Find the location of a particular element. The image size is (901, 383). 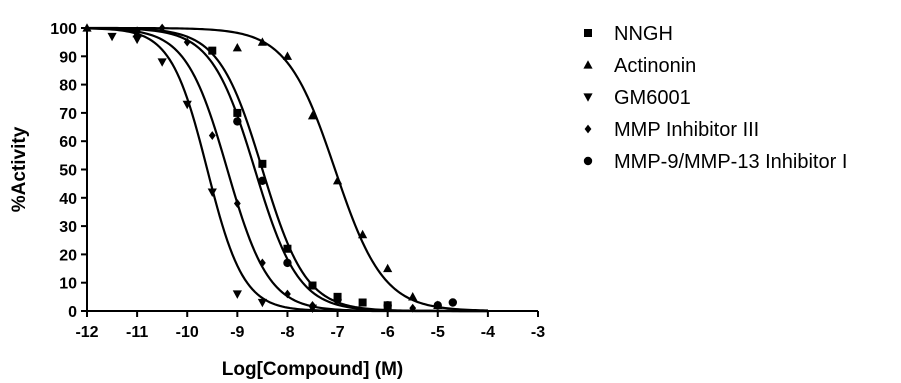

x-tick-label: -12 is located at coordinates (86, 332).